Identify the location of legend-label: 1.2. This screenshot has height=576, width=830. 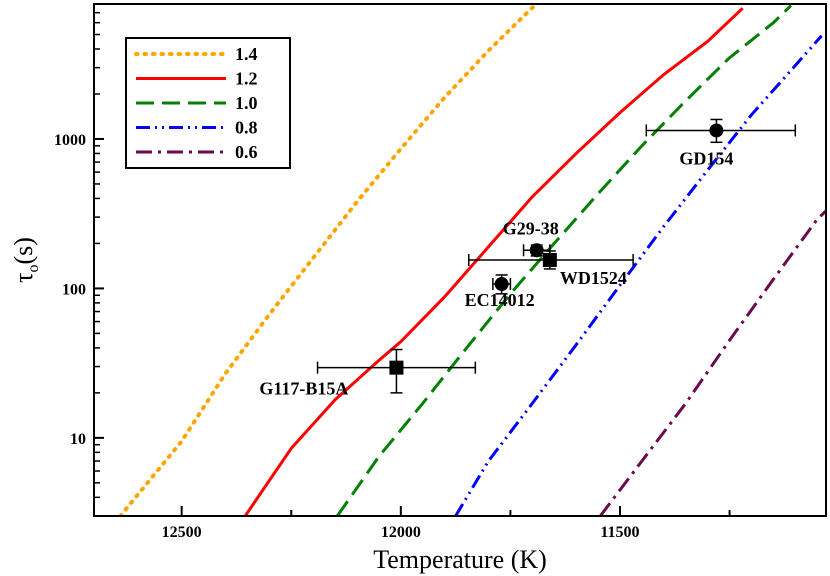
(246, 79).